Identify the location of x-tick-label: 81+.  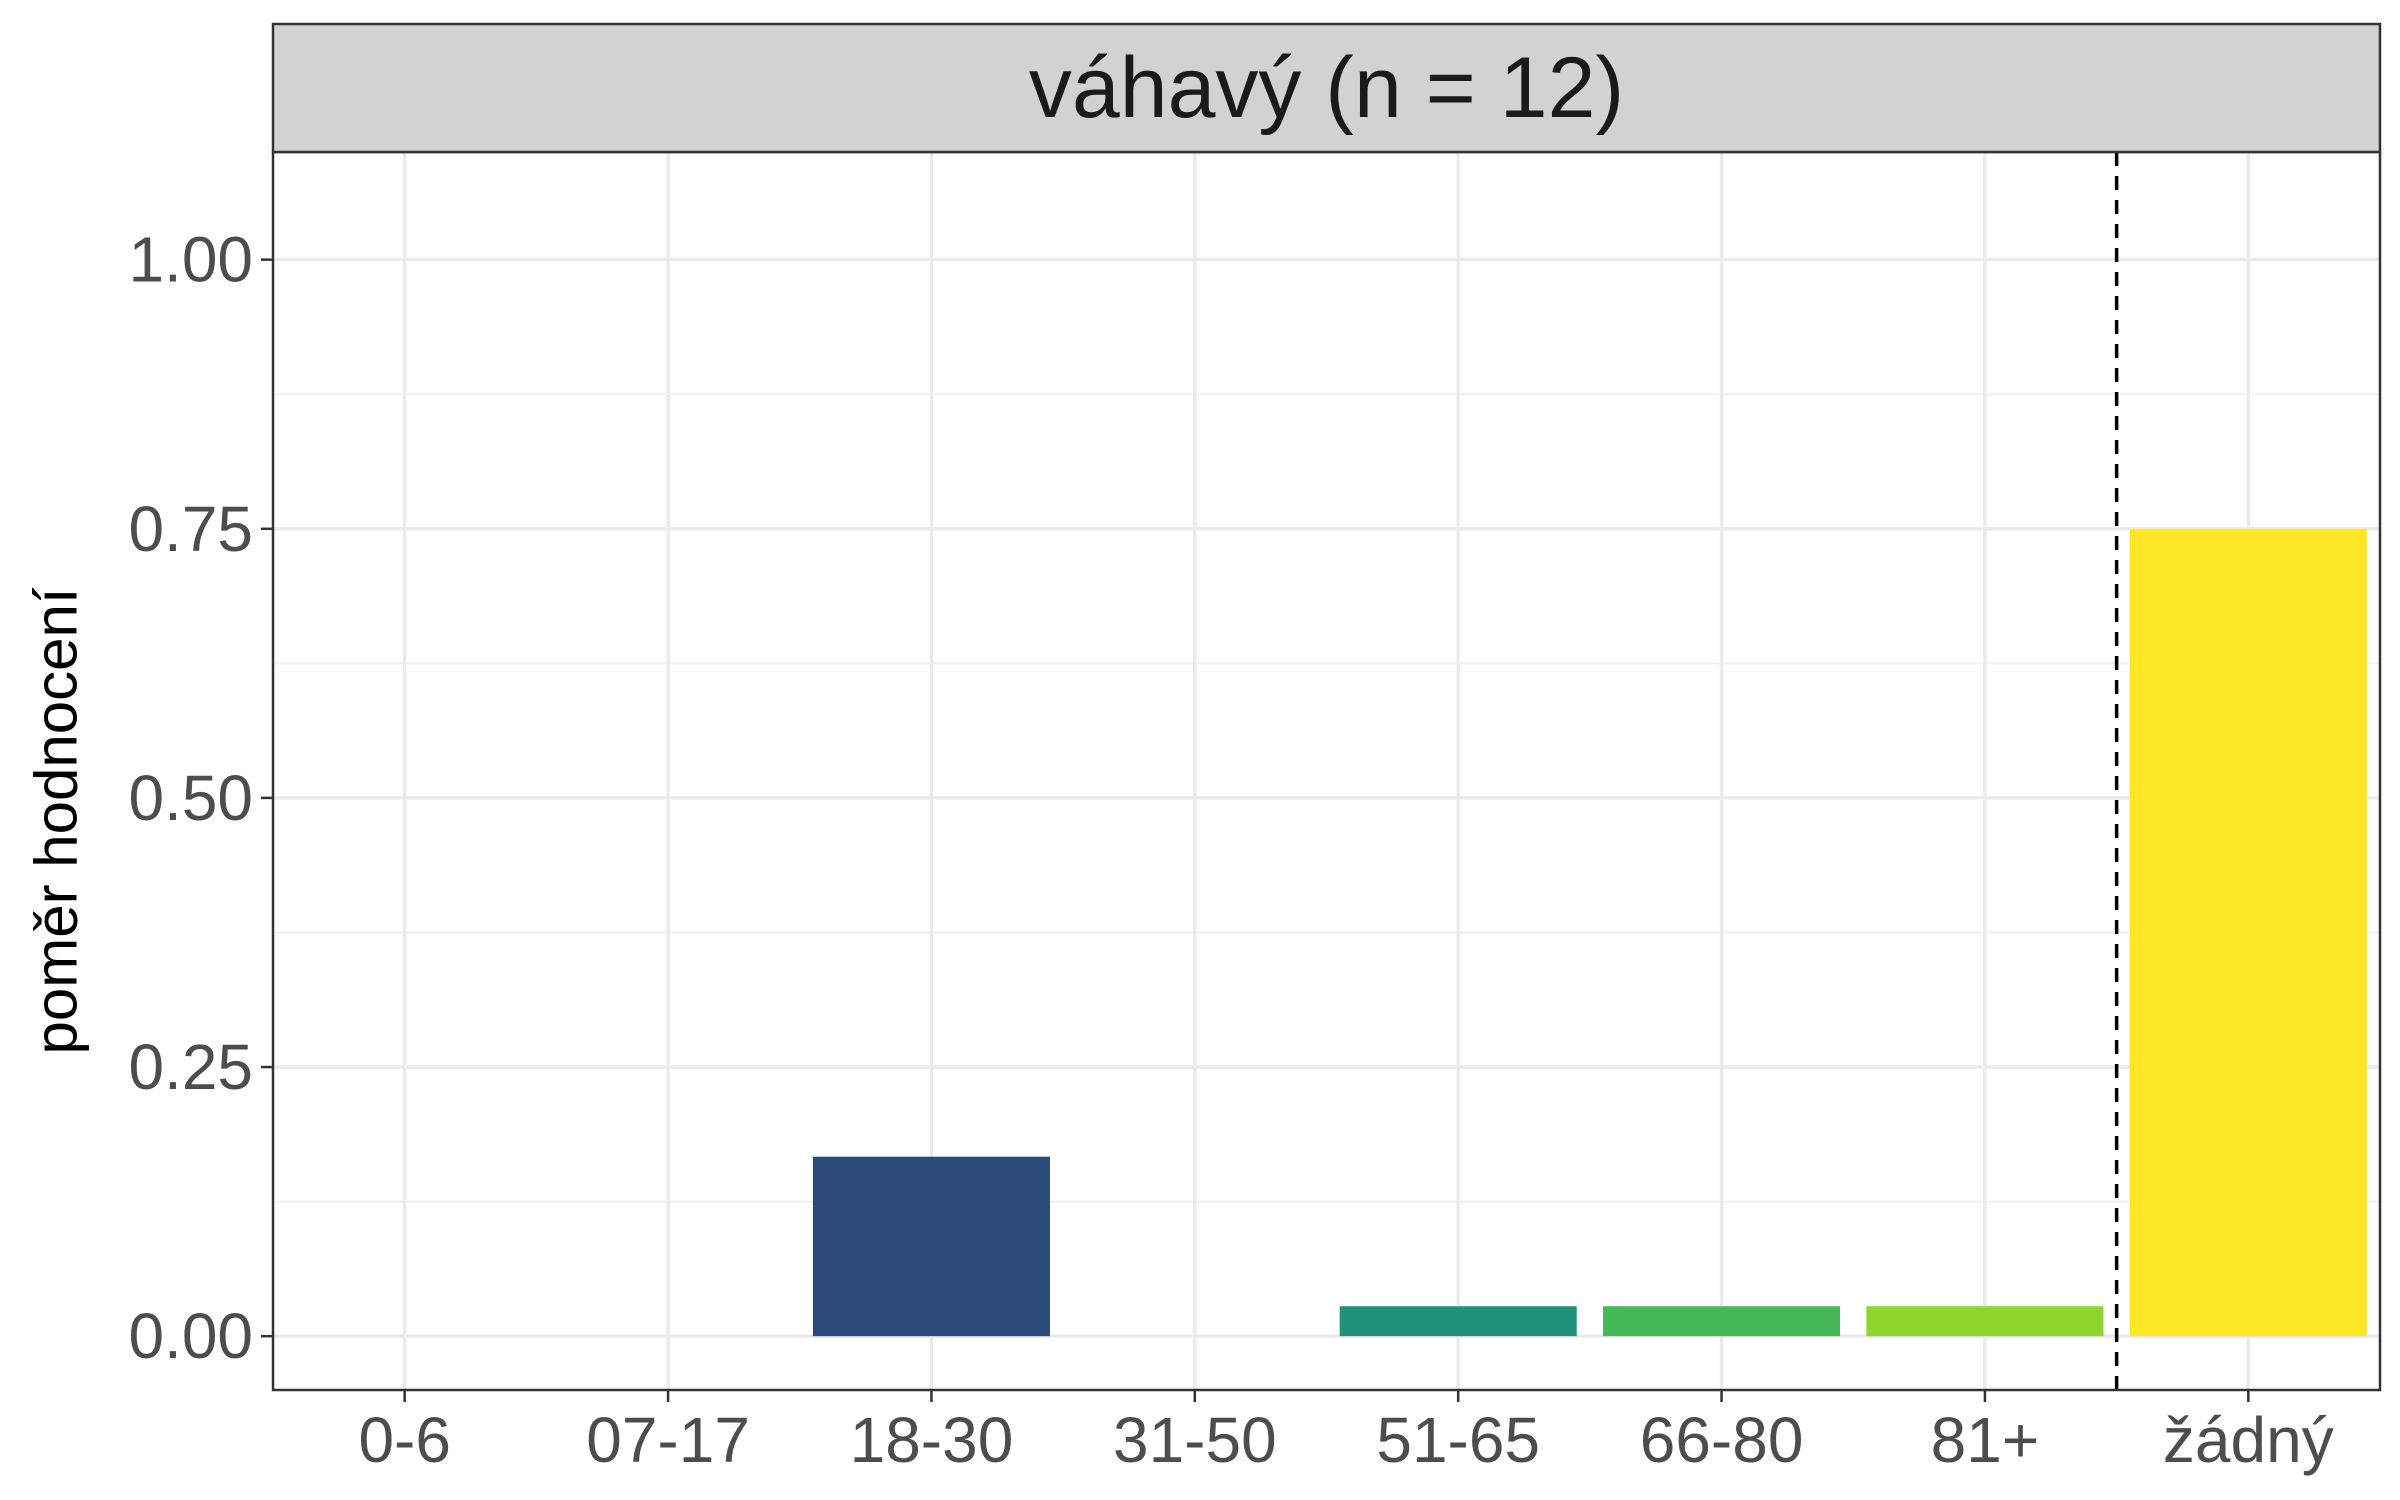
(1985, 1440).